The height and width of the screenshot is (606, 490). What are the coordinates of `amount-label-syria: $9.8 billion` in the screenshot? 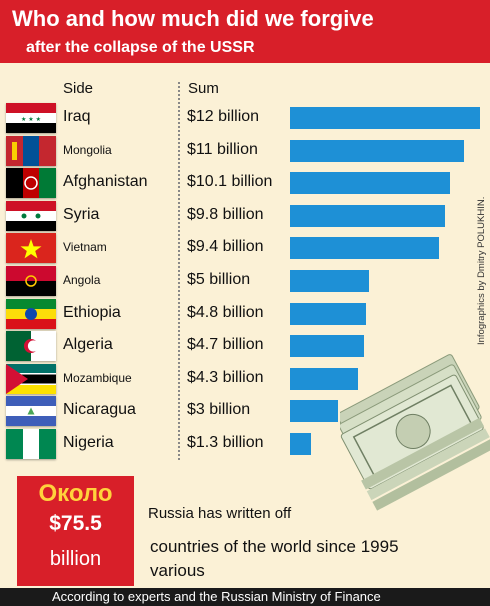 It's located at (225, 214).